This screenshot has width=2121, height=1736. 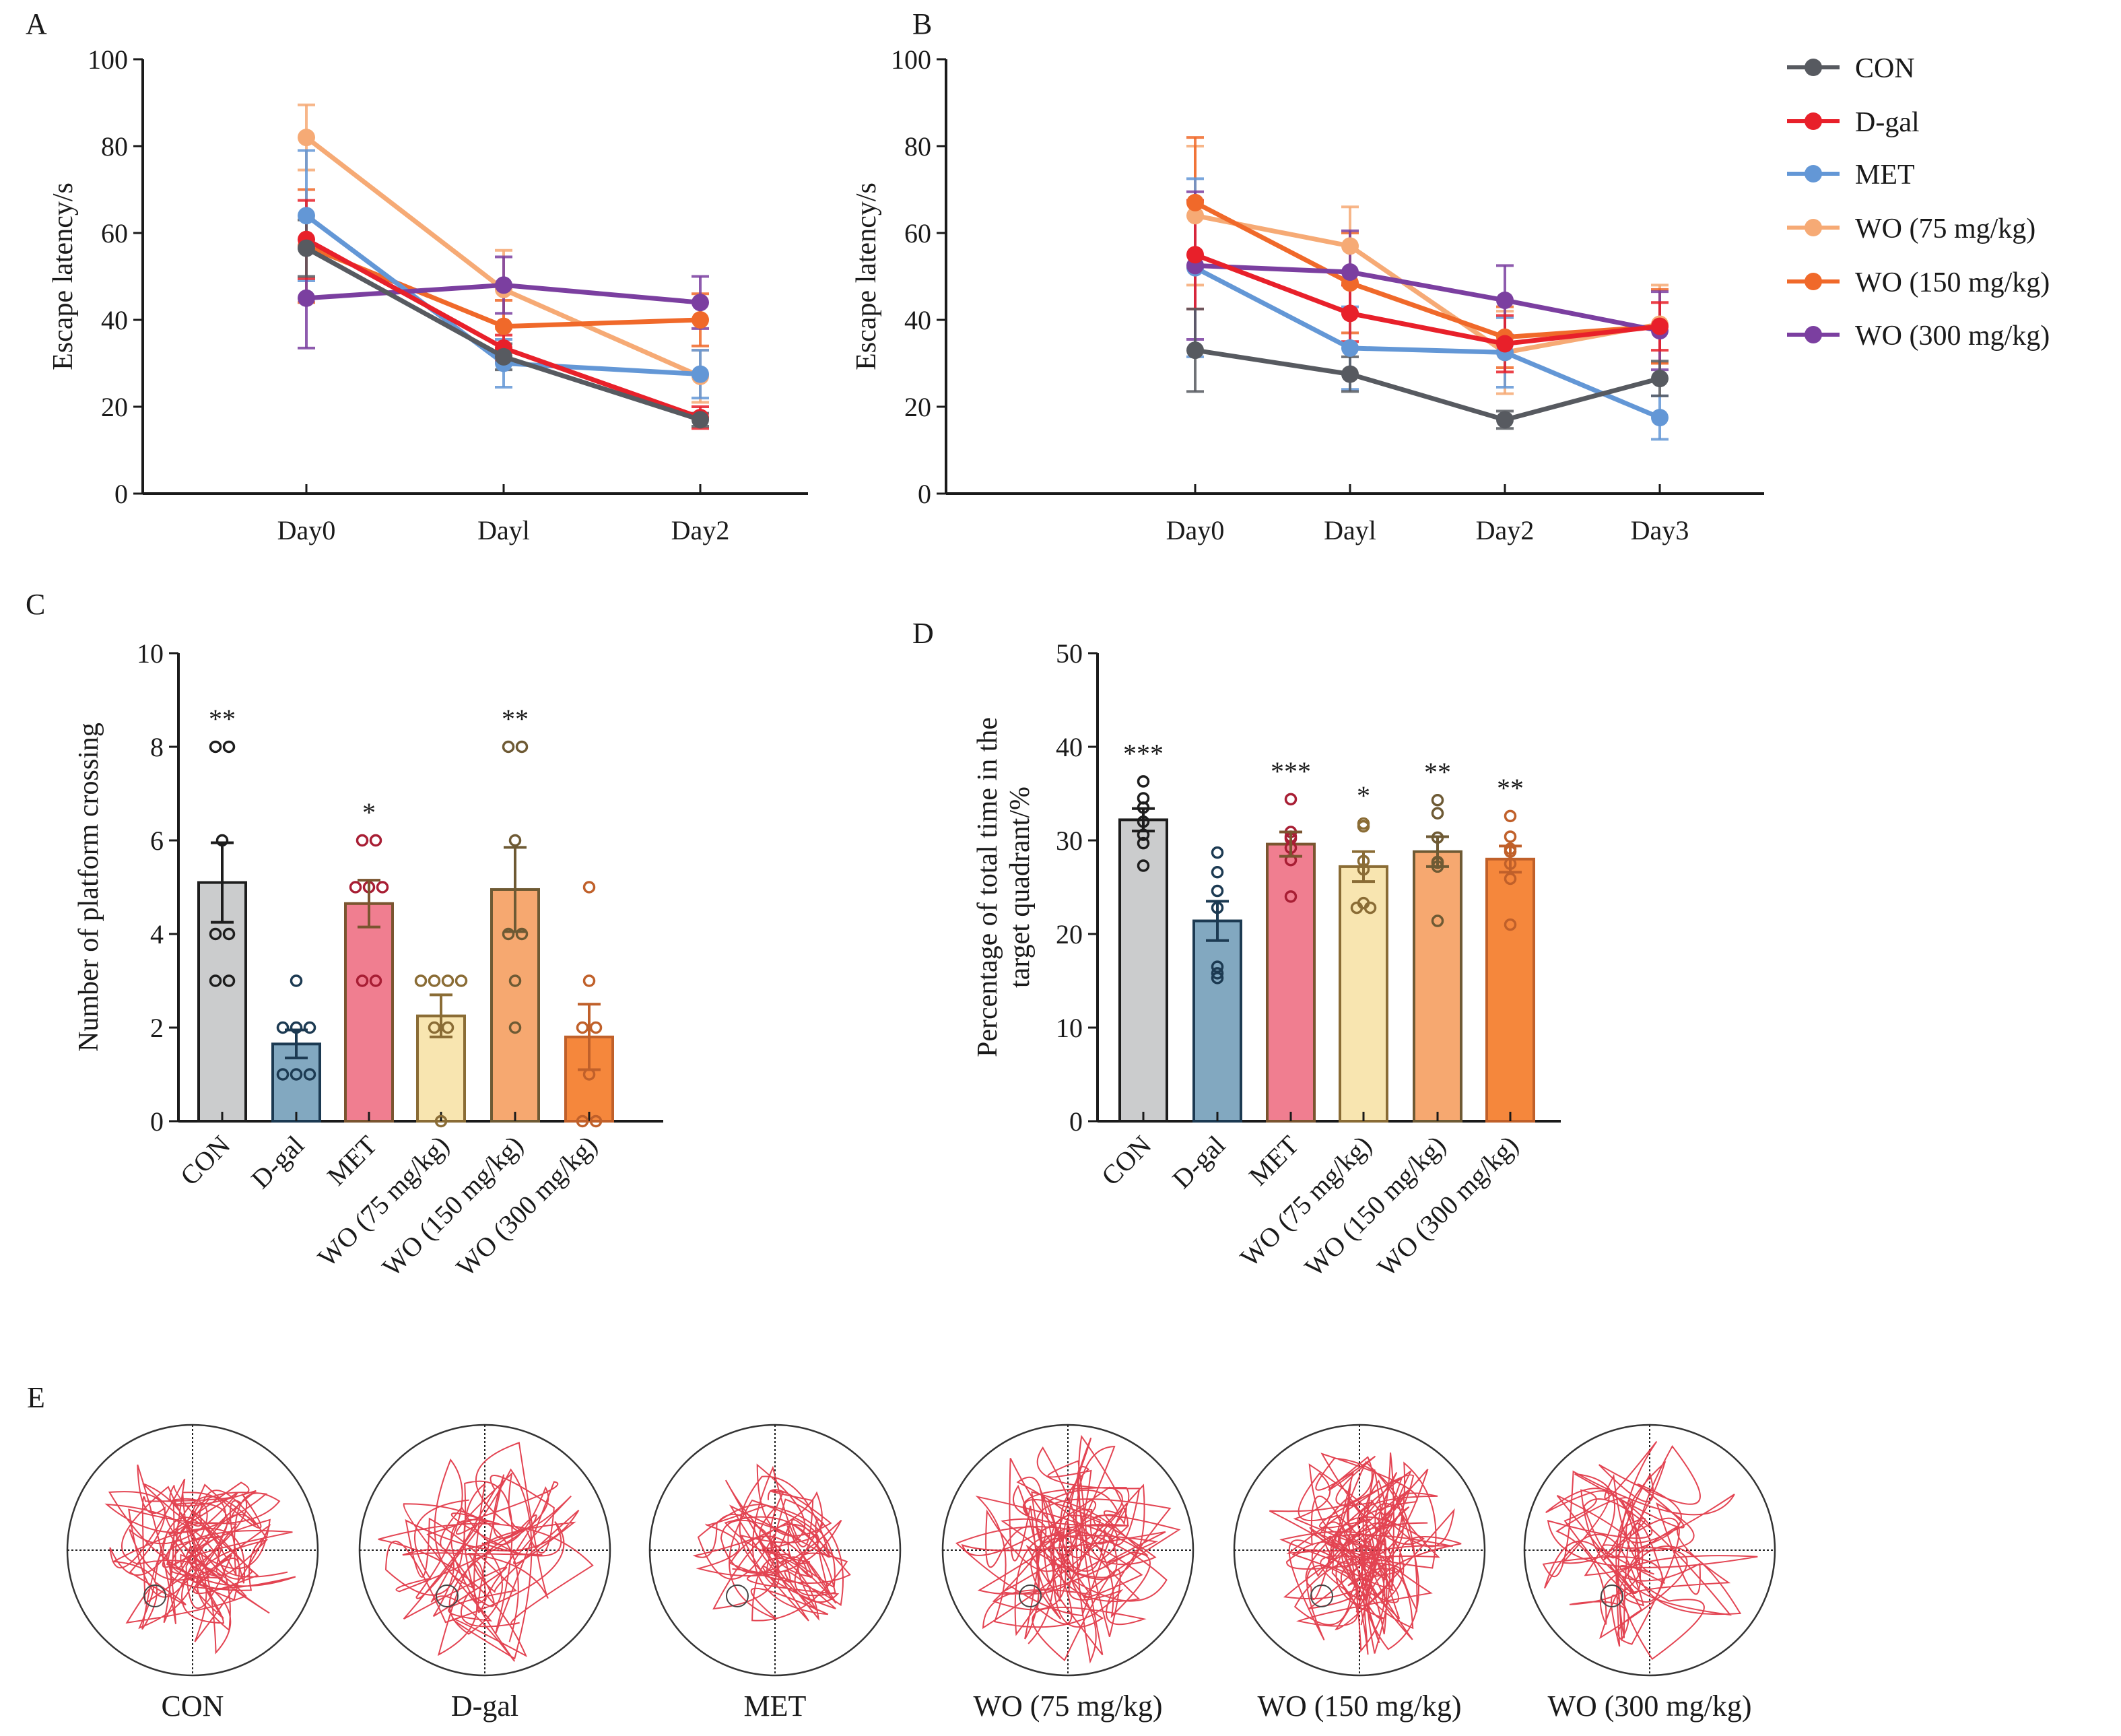 What do you see at coordinates (1067, 1706) in the screenshot?
I see `trajectory-label: WO (75 mg/kg)` at bounding box center [1067, 1706].